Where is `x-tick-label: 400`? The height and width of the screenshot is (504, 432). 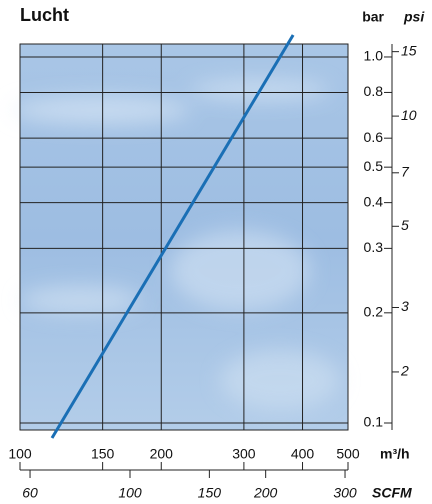 x-tick-label: 400 is located at coordinates (303, 454).